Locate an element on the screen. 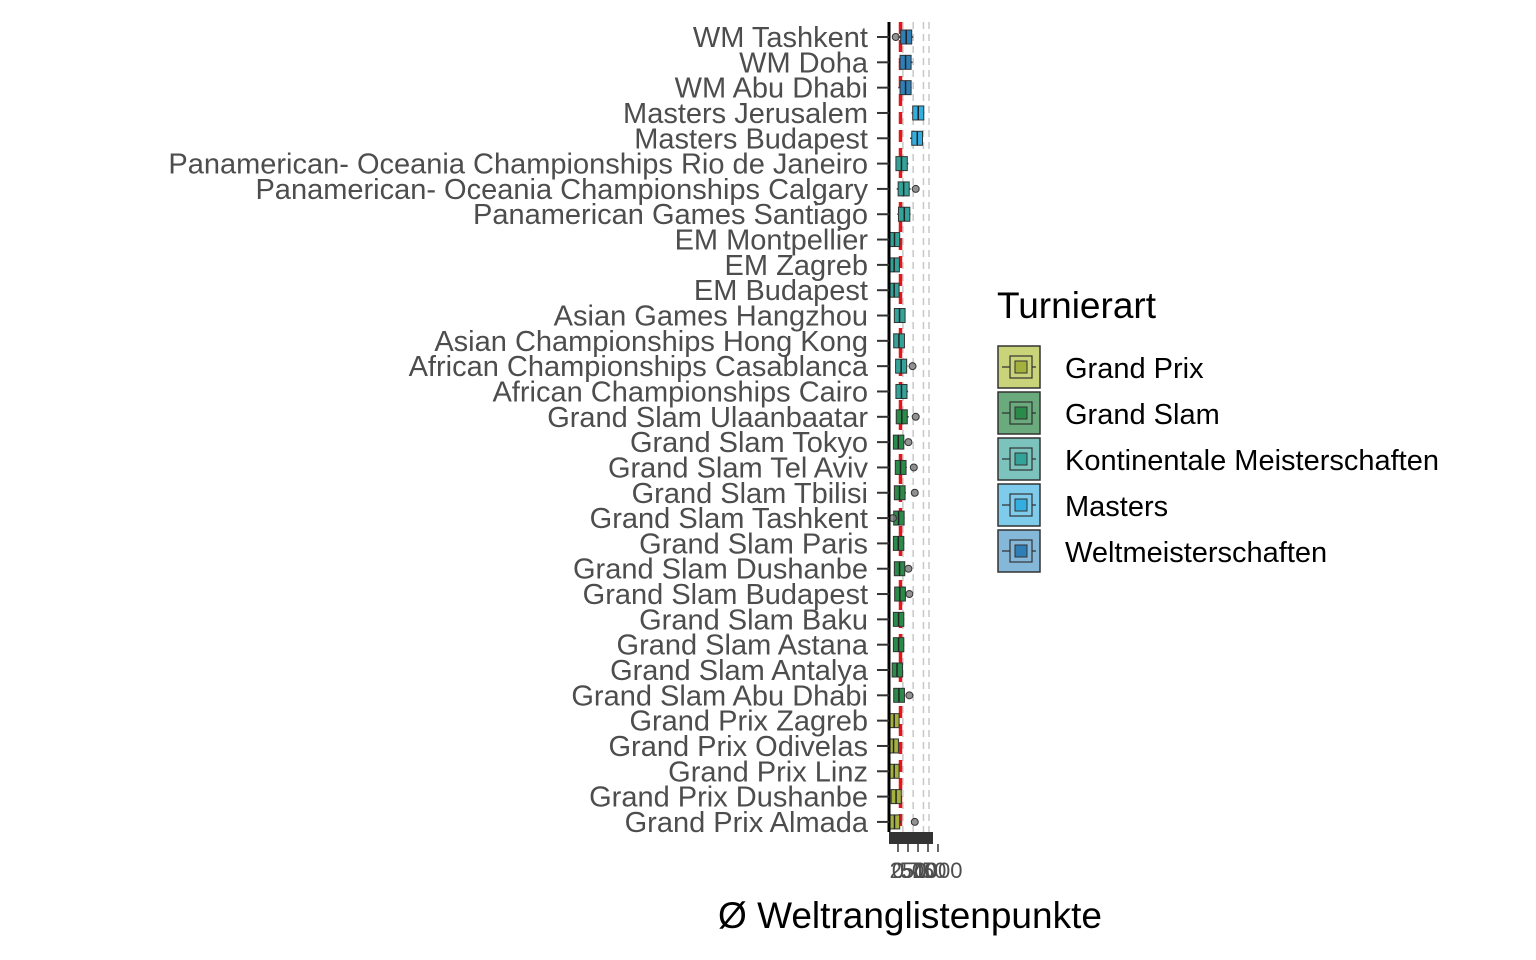 Image resolution: width=1536 pixels, height=960 pixels. y-tick-label: Panamerican Games Santiago is located at coordinates (670, 215).